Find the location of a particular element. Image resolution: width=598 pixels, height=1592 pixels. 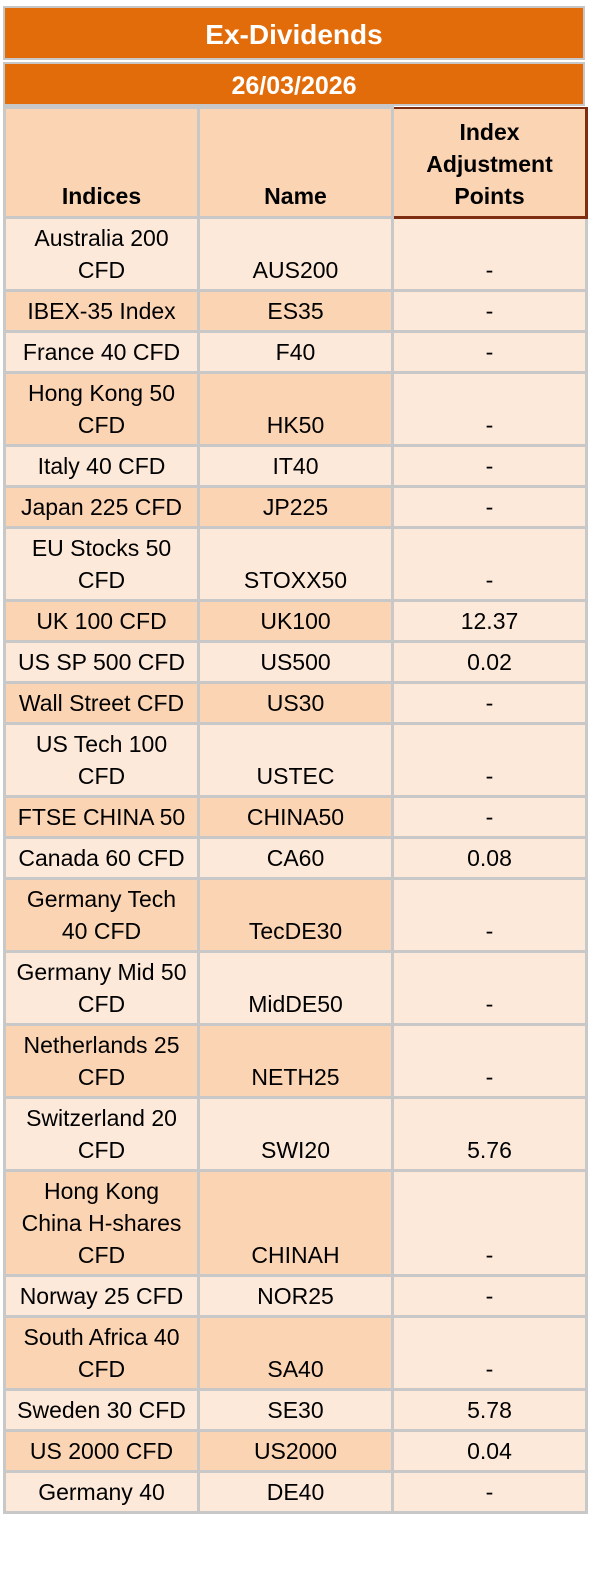

table-row: US 2000 CFD US2000 0.04 is located at coordinates (295, 1451).